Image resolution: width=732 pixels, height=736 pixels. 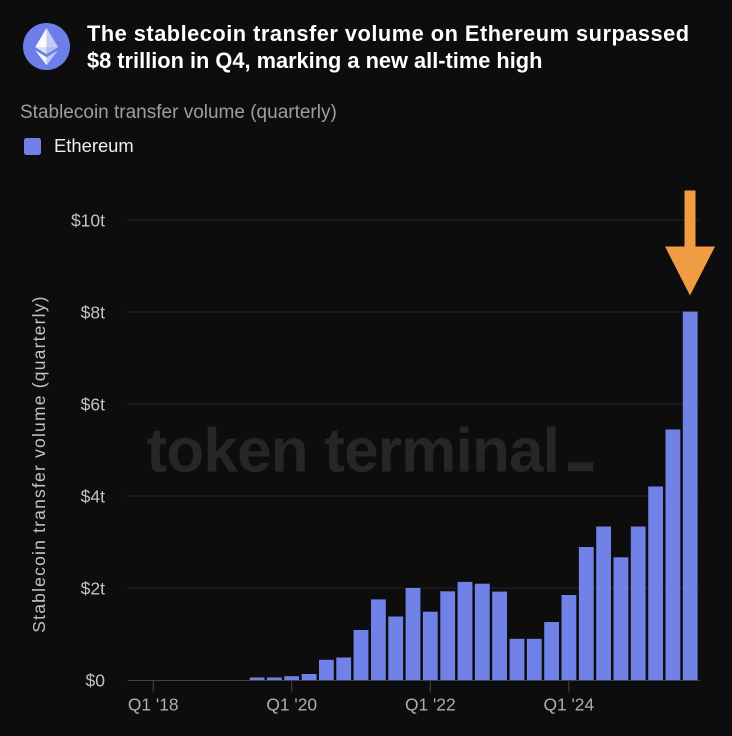 What do you see at coordinates (96, 680) in the screenshot?
I see `svg-text: $0` at bounding box center [96, 680].